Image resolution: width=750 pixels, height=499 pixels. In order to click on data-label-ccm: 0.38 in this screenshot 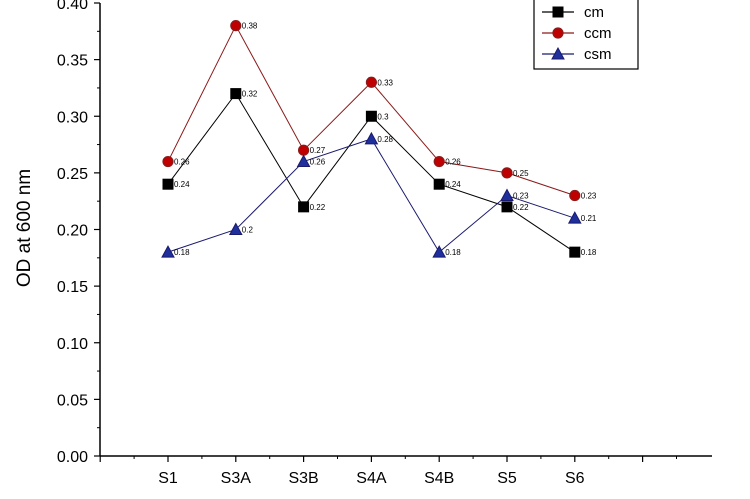, I will do `click(250, 26)`.